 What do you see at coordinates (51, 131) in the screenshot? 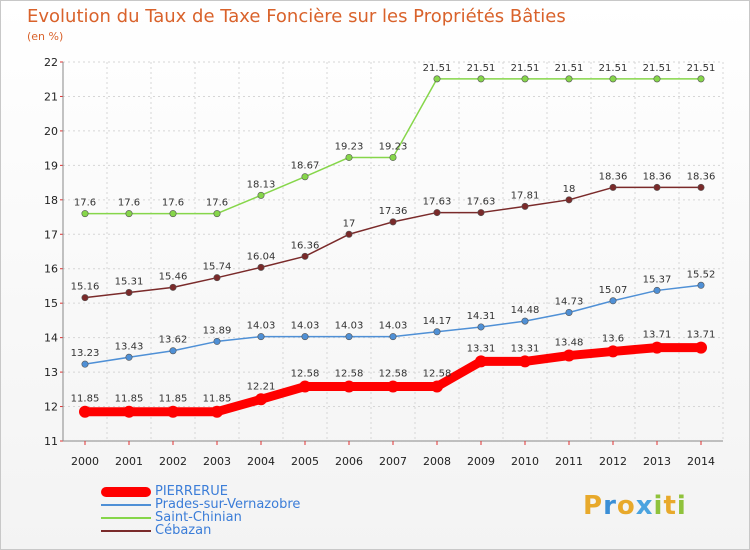
I see `y-tick-label: 20` at bounding box center [51, 131].